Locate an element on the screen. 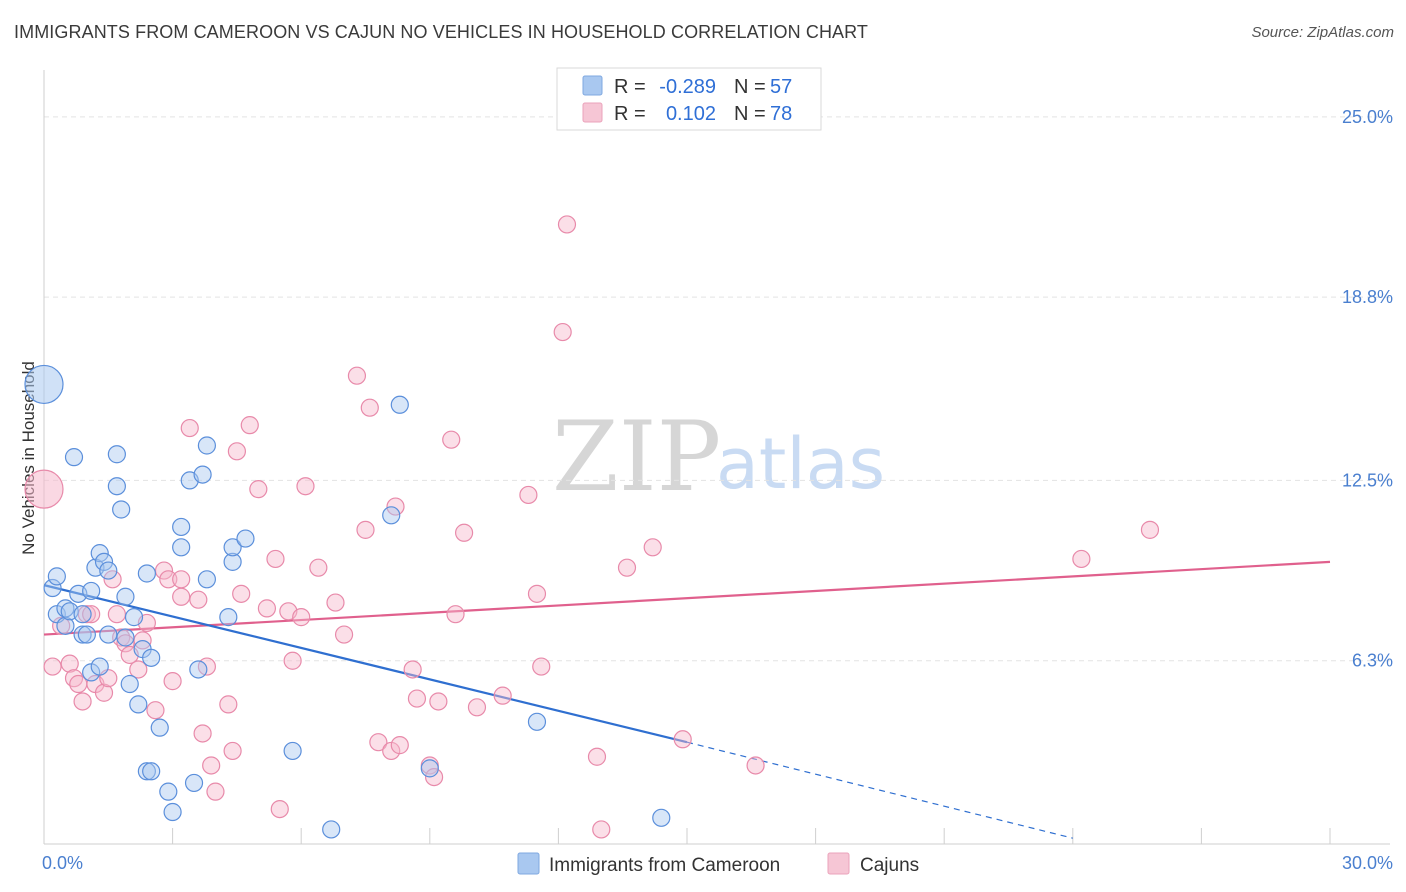 Image resolution: width=1406 pixels, height=892 pixels. trend-line-cajuns is located at coordinates (687, 598).